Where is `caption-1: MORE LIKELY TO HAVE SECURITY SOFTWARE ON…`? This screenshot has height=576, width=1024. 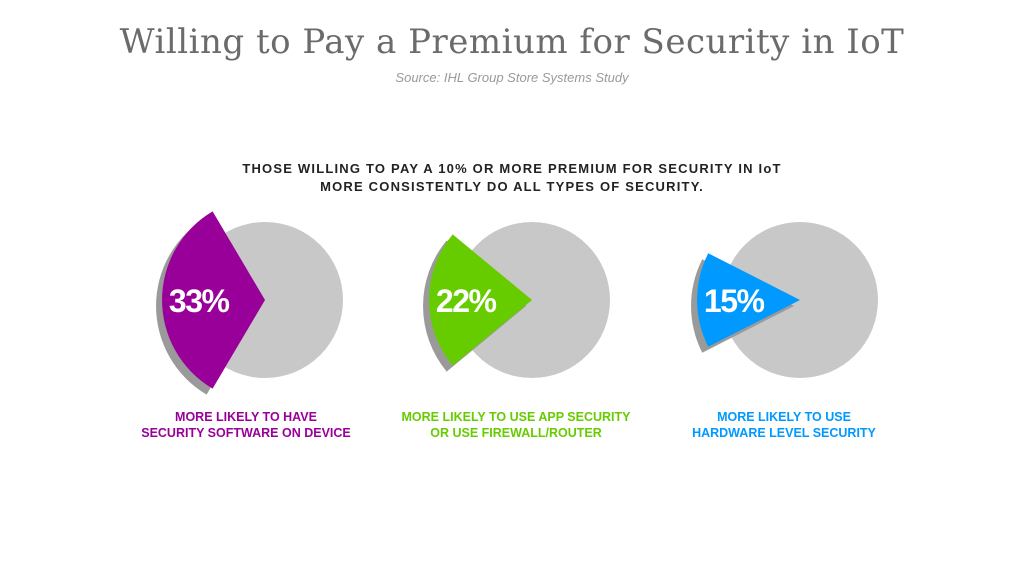
caption-1: MORE LIKELY TO HAVE SECURITY SOFTWARE ON… is located at coordinates (246, 425).